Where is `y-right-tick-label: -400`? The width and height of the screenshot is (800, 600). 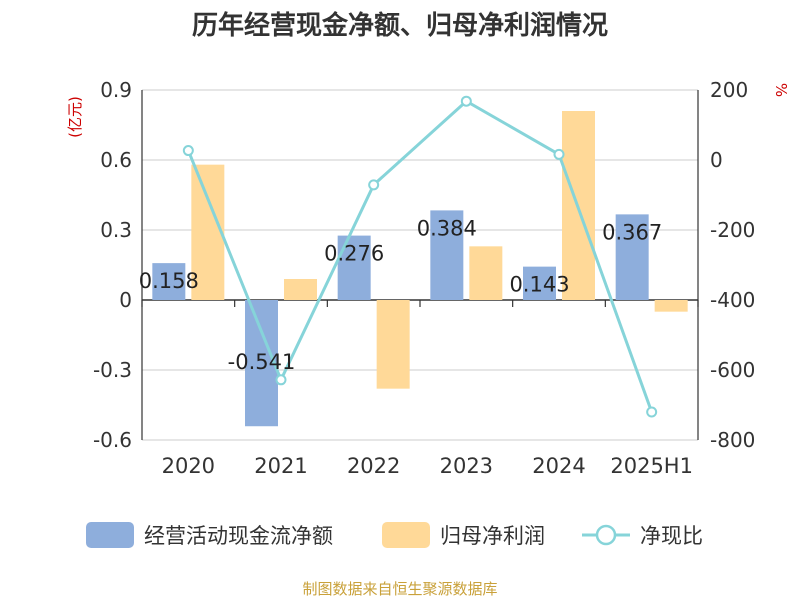
y-right-tick-label: -400 is located at coordinates (732, 300).